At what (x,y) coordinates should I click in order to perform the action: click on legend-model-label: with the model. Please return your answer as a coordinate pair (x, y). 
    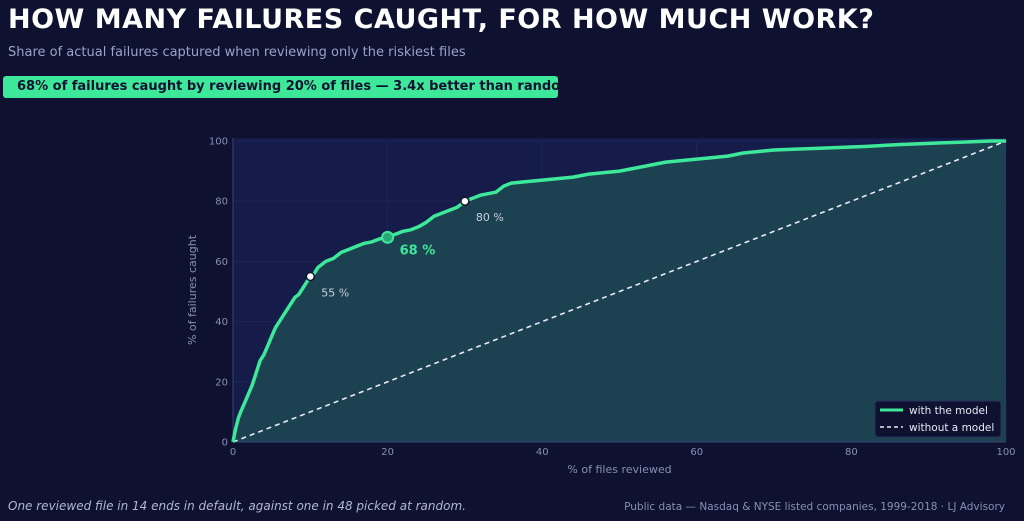
    Looking at the image, I should click on (948, 411).